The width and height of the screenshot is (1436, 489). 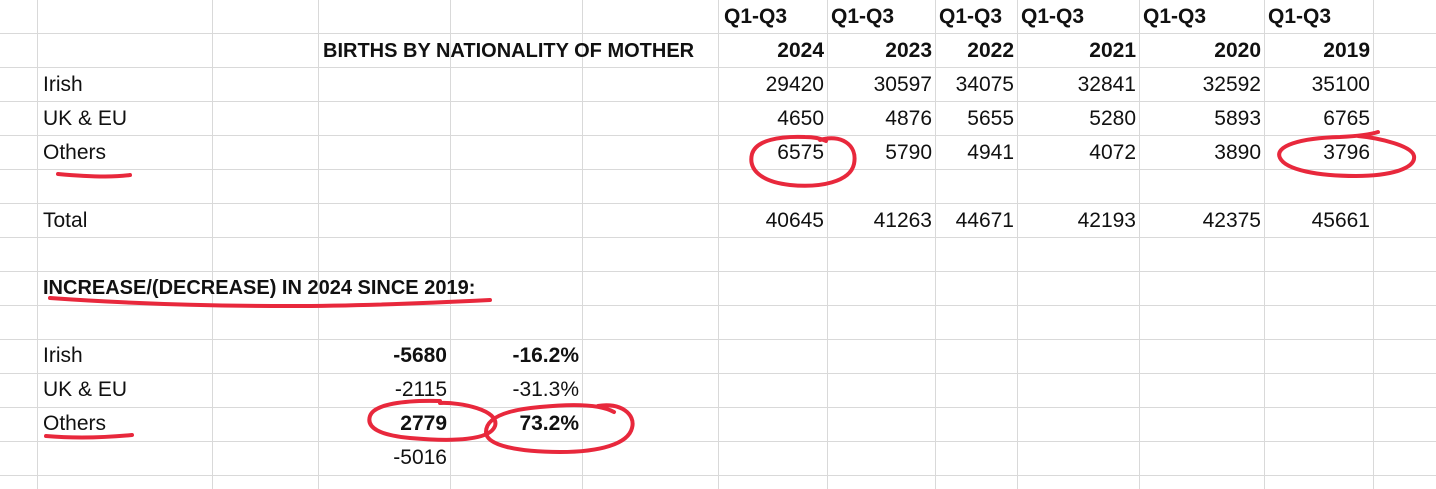 I want to click on cell-uk-eu-2024: 4650, so click(x=800, y=118).